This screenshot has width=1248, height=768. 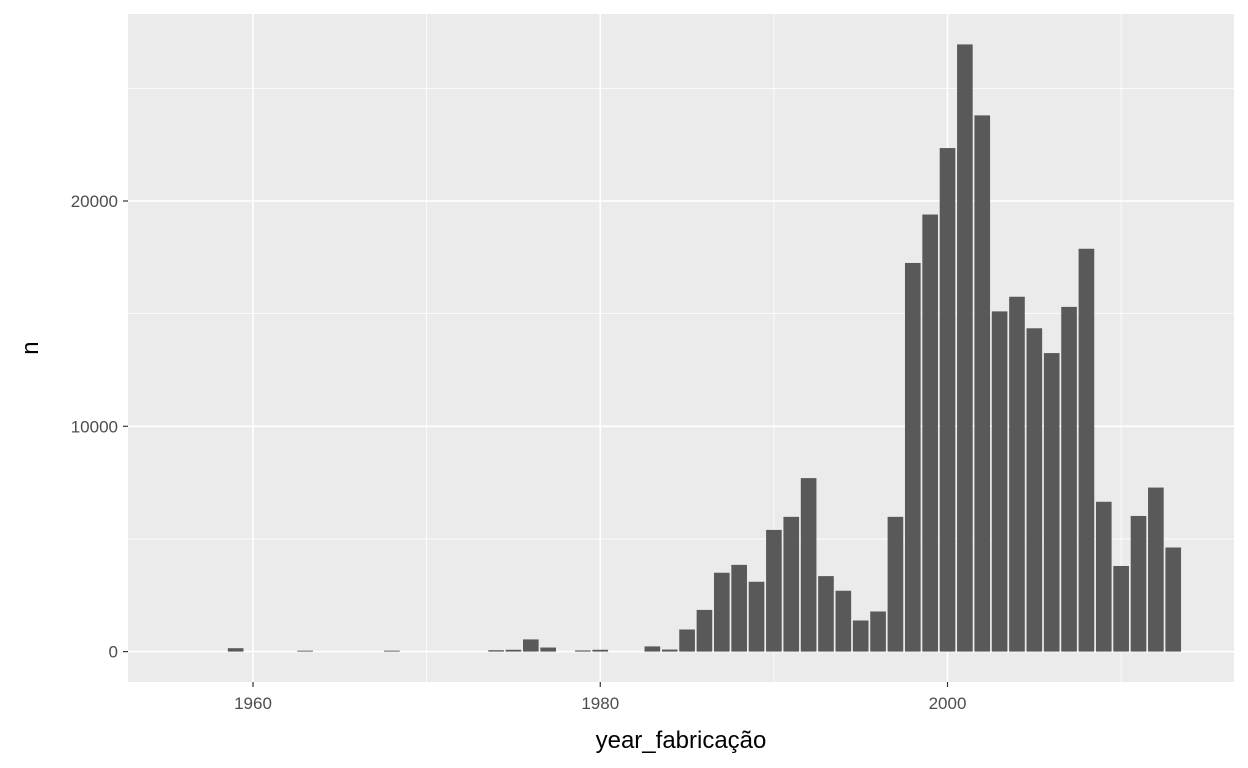 I want to click on bar-1997, so click(x=895, y=584).